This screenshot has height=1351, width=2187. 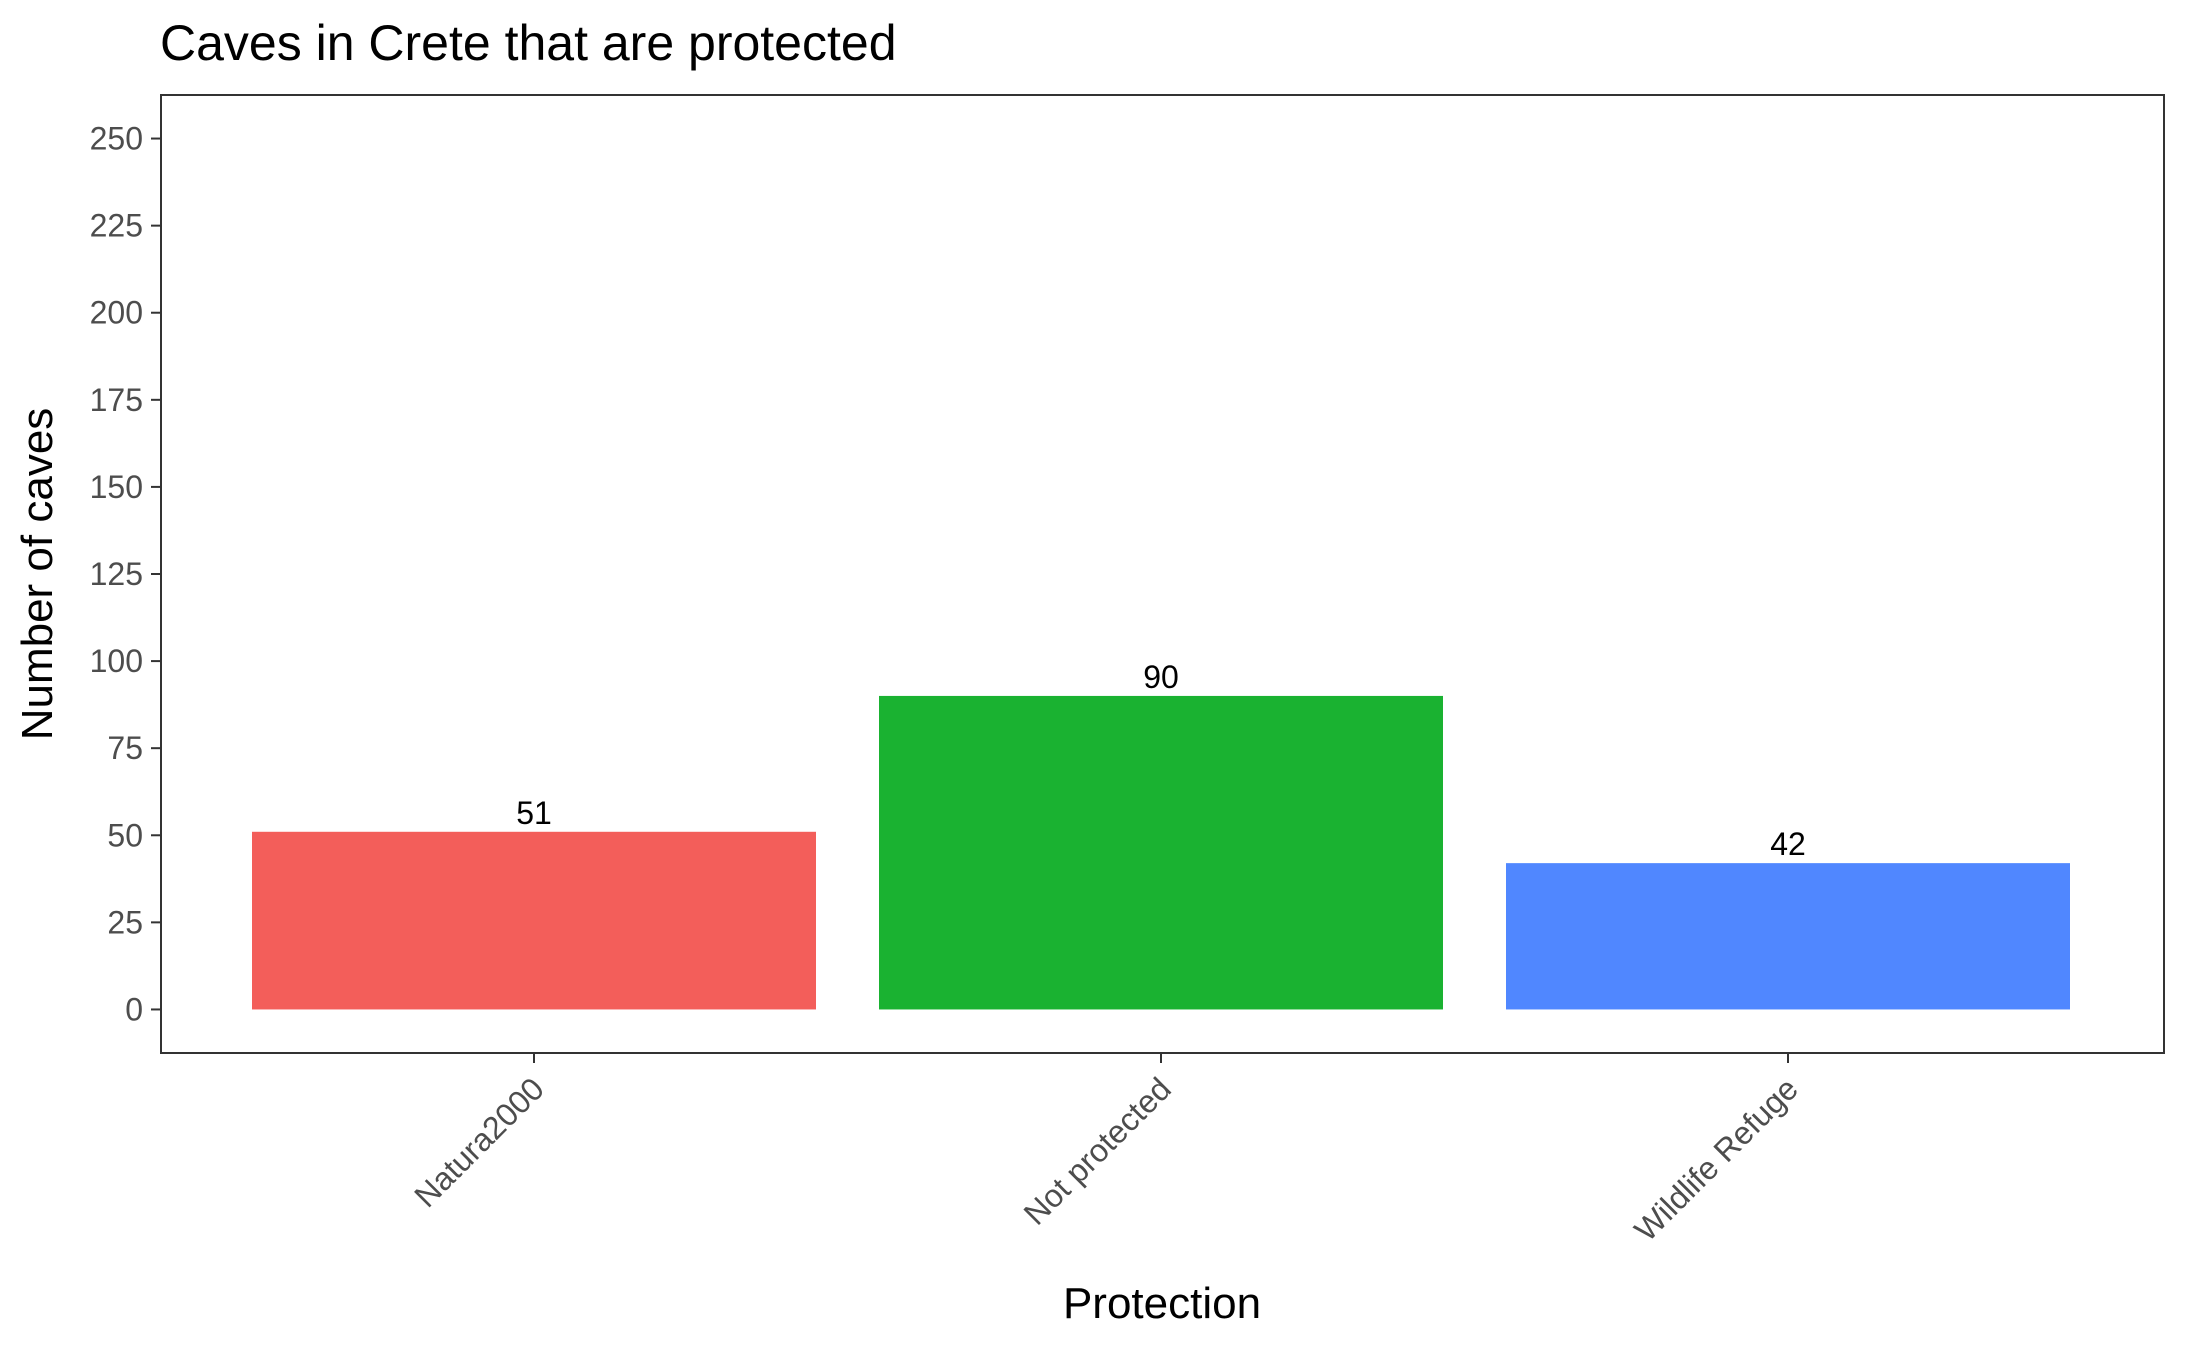 I want to click on bar-value-label: 51, so click(x=534, y=813).